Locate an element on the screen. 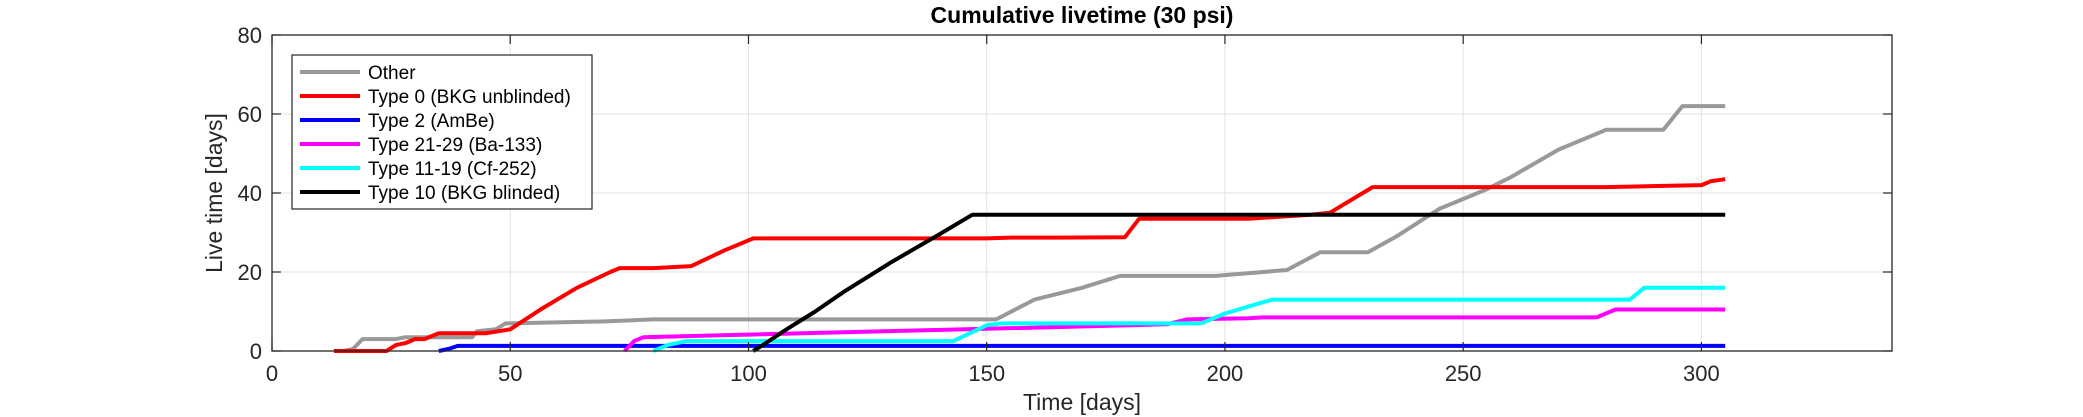 This screenshot has height=417, width=2083. y-tick-label: 0 is located at coordinates (256, 351).